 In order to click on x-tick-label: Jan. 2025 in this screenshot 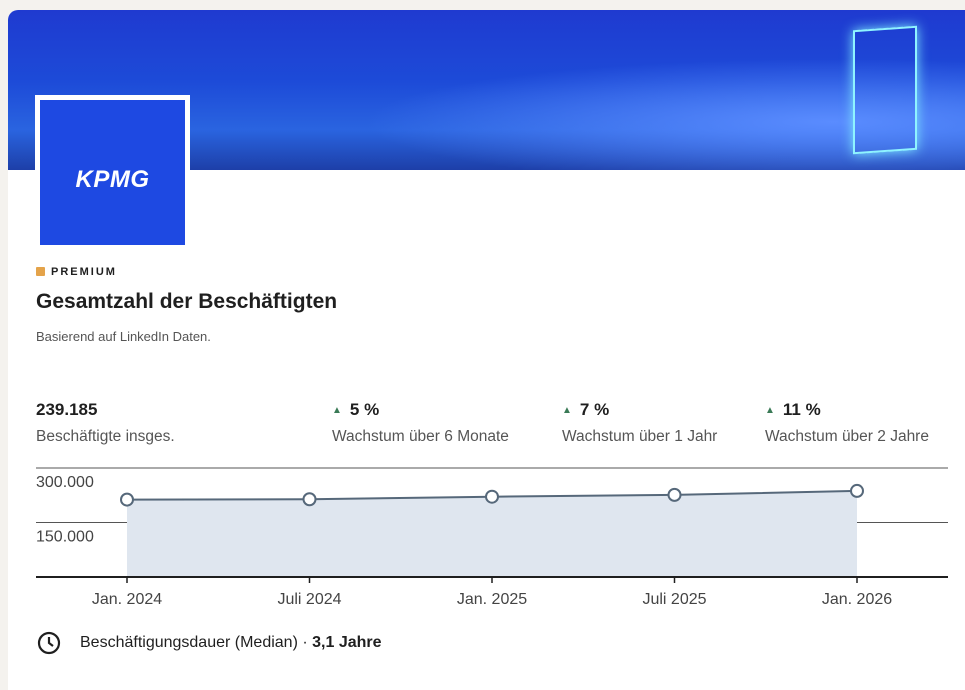, I will do `click(492, 599)`.